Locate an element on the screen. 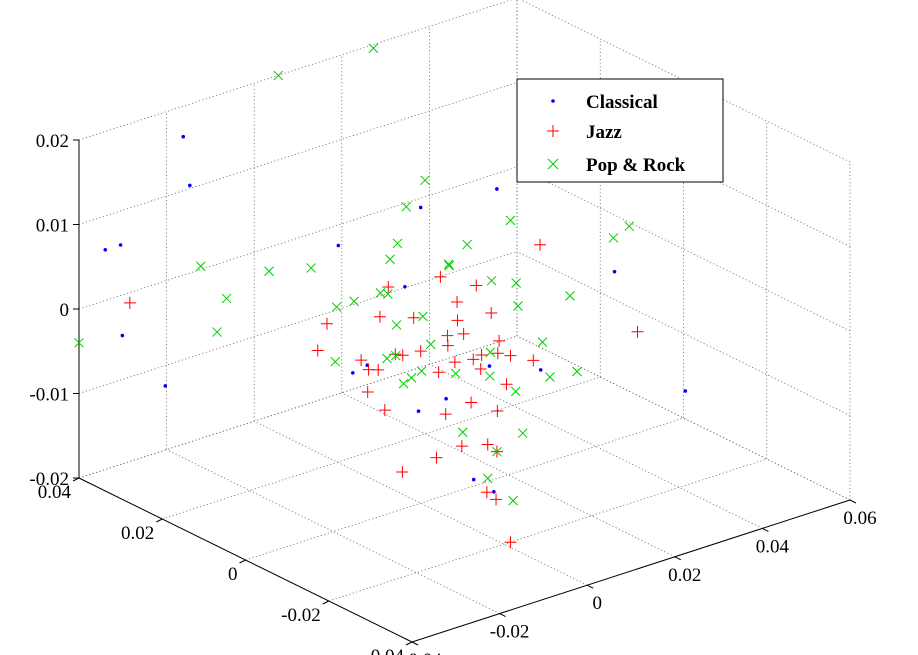  x-tick-label: 0 is located at coordinates (597, 603).